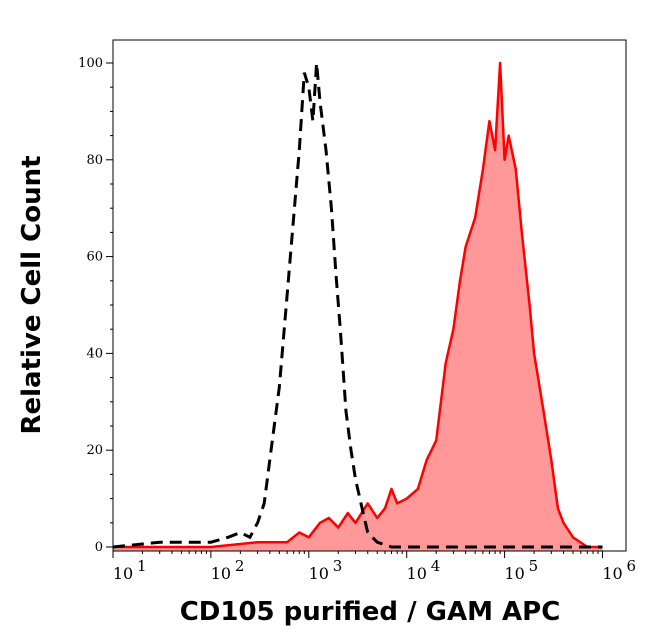 The image size is (646, 641). What do you see at coordinates (632, 566) in the screenshot?
I see `x-tick-exponent: 6` at bounding box center [632, 566].